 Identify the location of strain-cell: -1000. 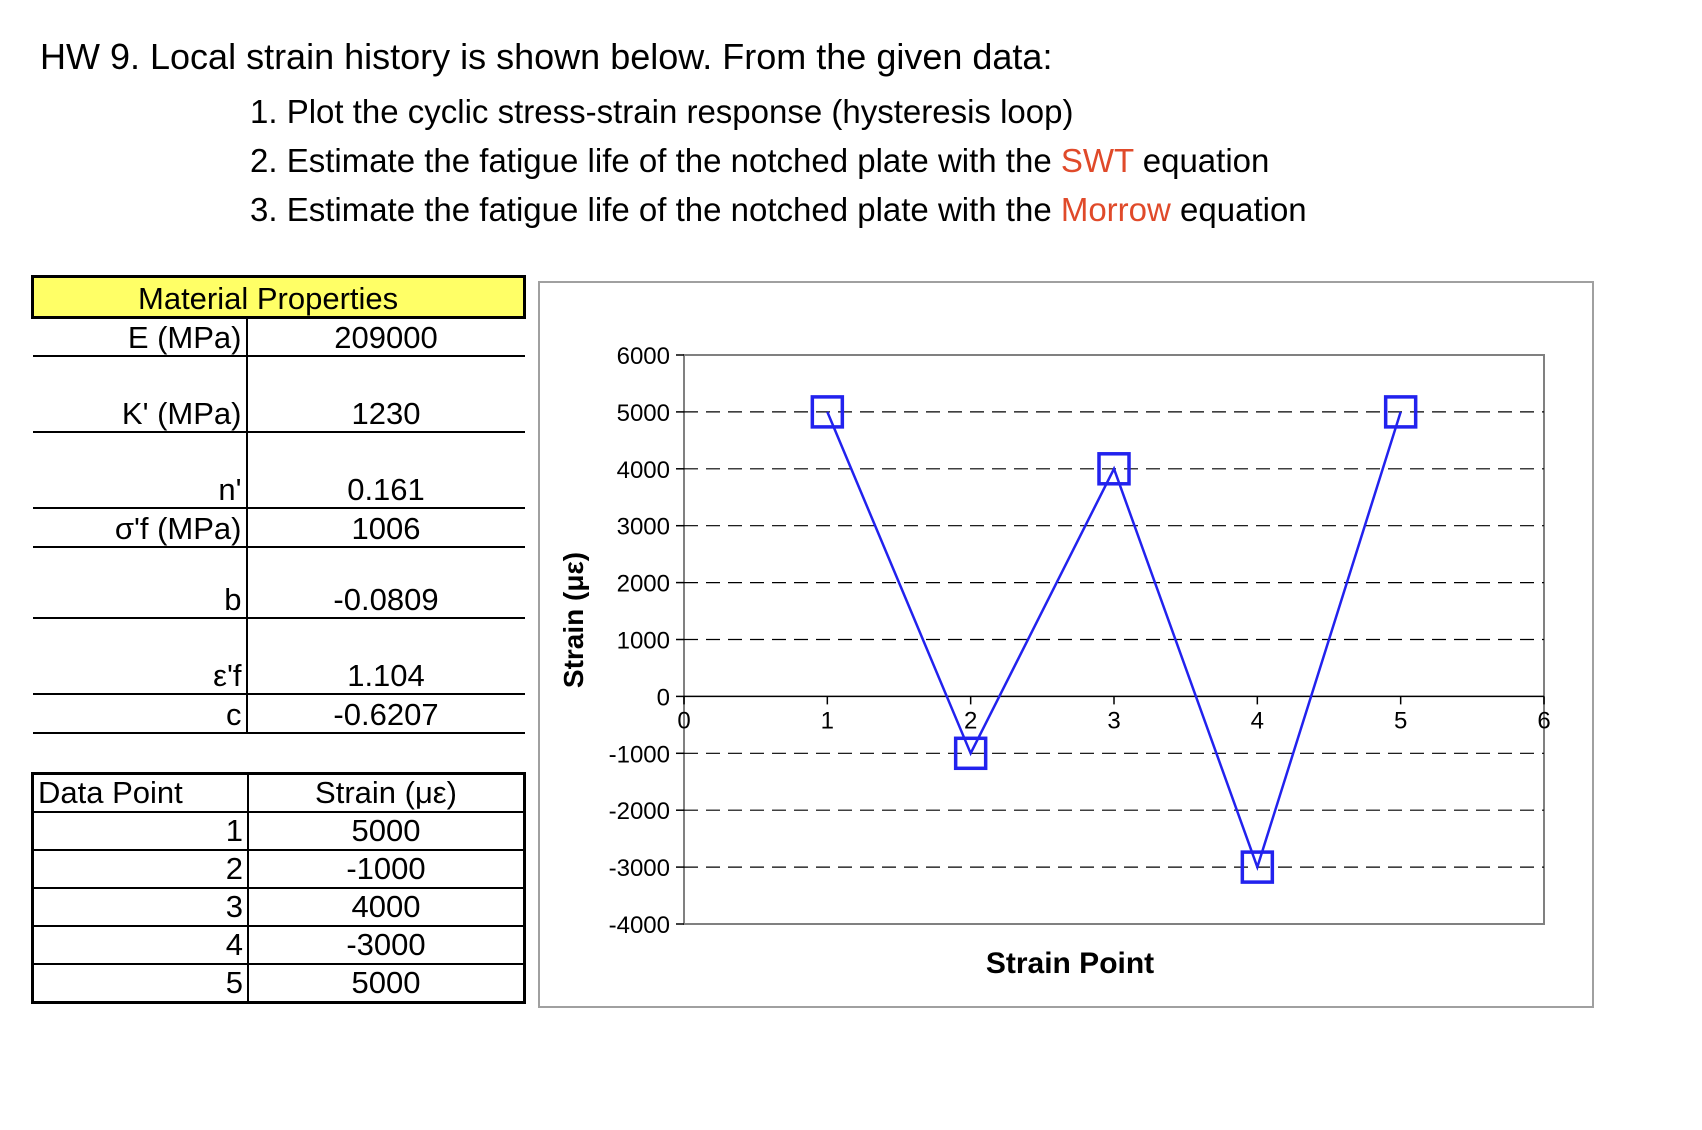
(386, 869).